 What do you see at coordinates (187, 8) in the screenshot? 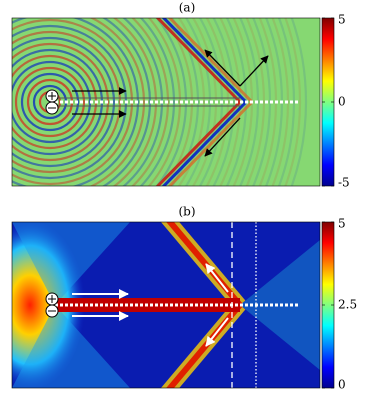
I see `panel-label: (a)` at bounding box center [187, 8].